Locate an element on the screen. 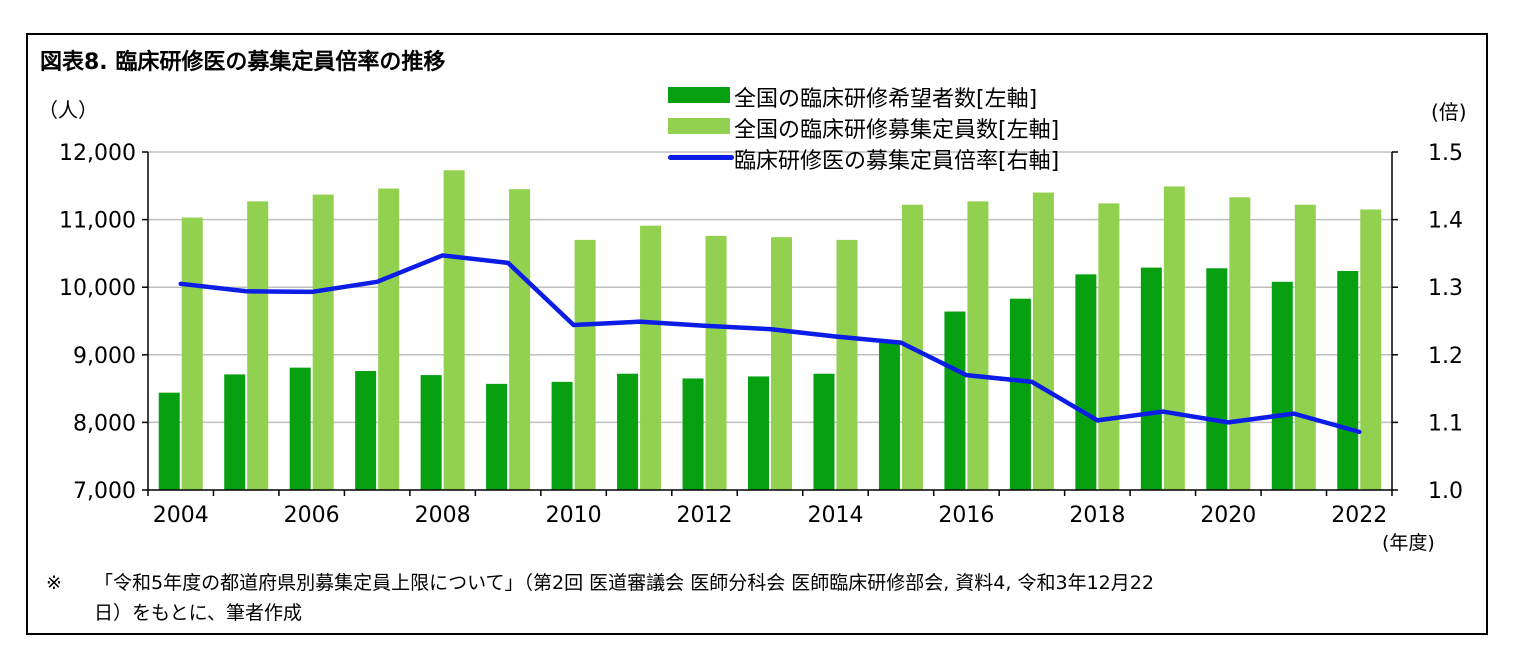  right-tick-label: 1.1 is located at coordinates (1445, 423).